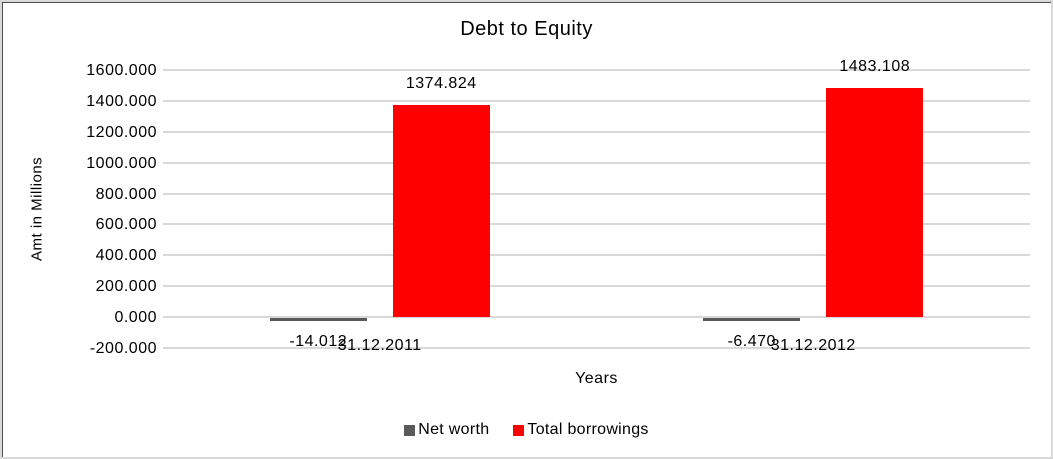 Image resolution: width=1053 pixels, height=459 pixels. What do you see at coordinates (126, 194) in the screenshot?
I see `y-tick-label: 800.000` at bounding box center [126, 194].